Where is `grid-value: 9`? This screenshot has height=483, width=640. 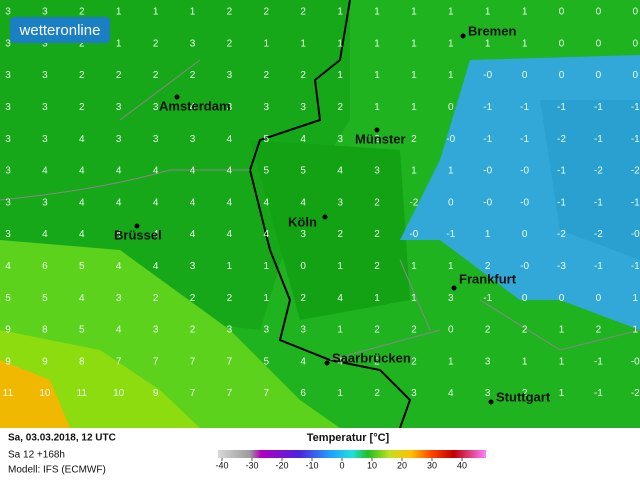 grid-value: 9 is located at coordinates (8, 361).